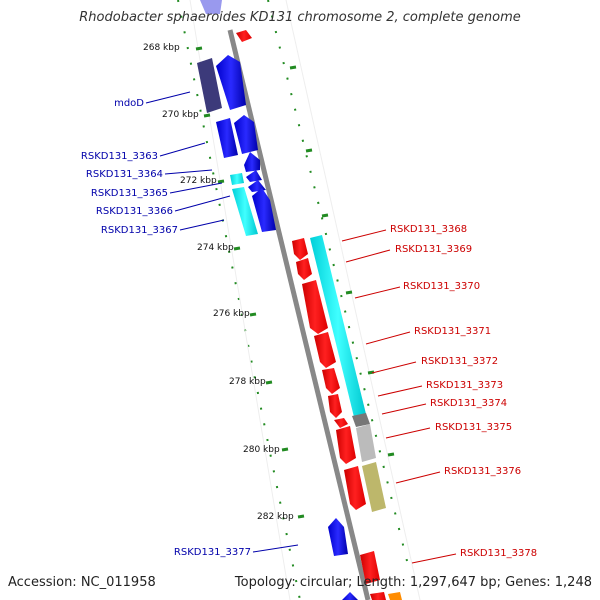 The image size is (600, 600). I want to click on scale-label-274: 274 kbp, so click(215, 248).